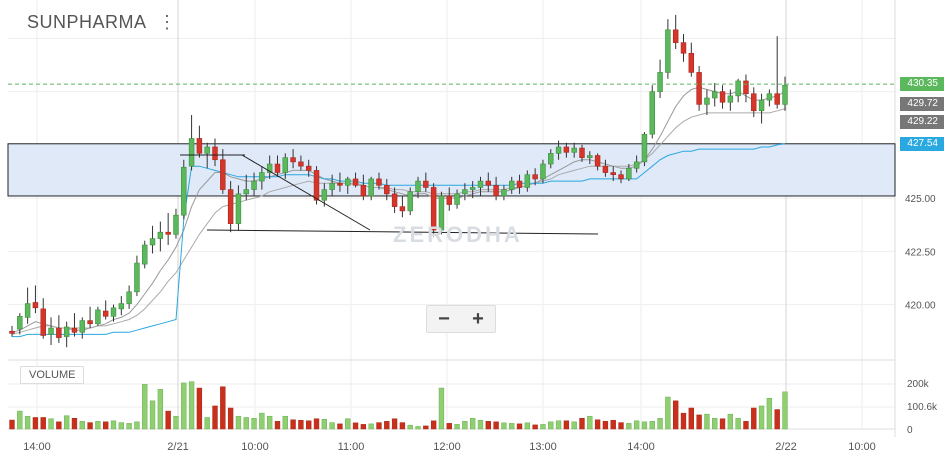 The image size is (952, 455). Describe the element at coordinates (922, 143) in the screenshot. I see `price-tag: 427.54` at that location.